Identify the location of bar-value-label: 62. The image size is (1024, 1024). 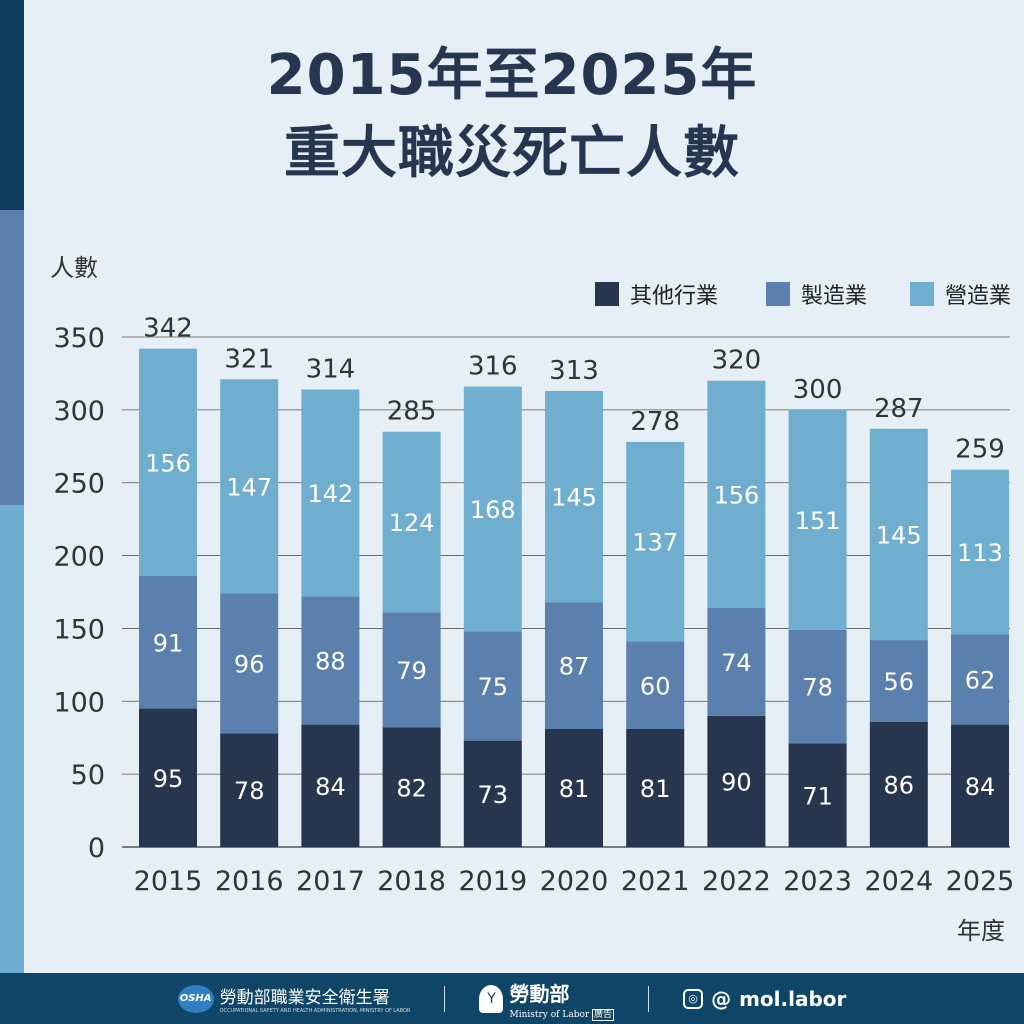
(980, 680).